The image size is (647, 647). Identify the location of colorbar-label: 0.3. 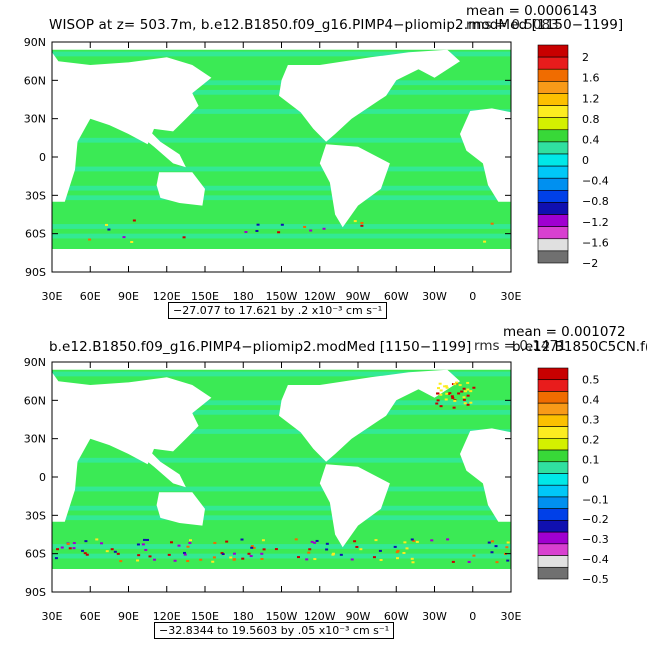
(591, 420).